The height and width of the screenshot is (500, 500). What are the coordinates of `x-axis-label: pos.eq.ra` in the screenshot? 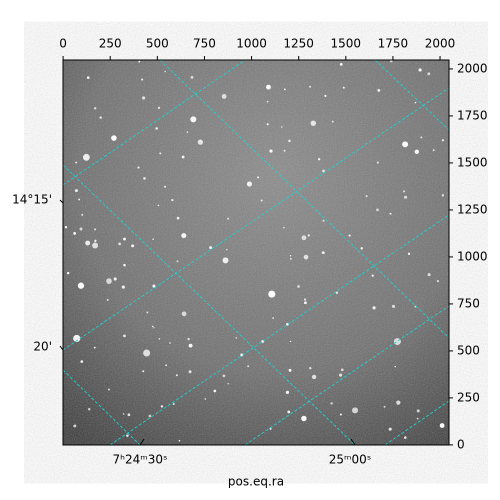 It's located at (256, 482).